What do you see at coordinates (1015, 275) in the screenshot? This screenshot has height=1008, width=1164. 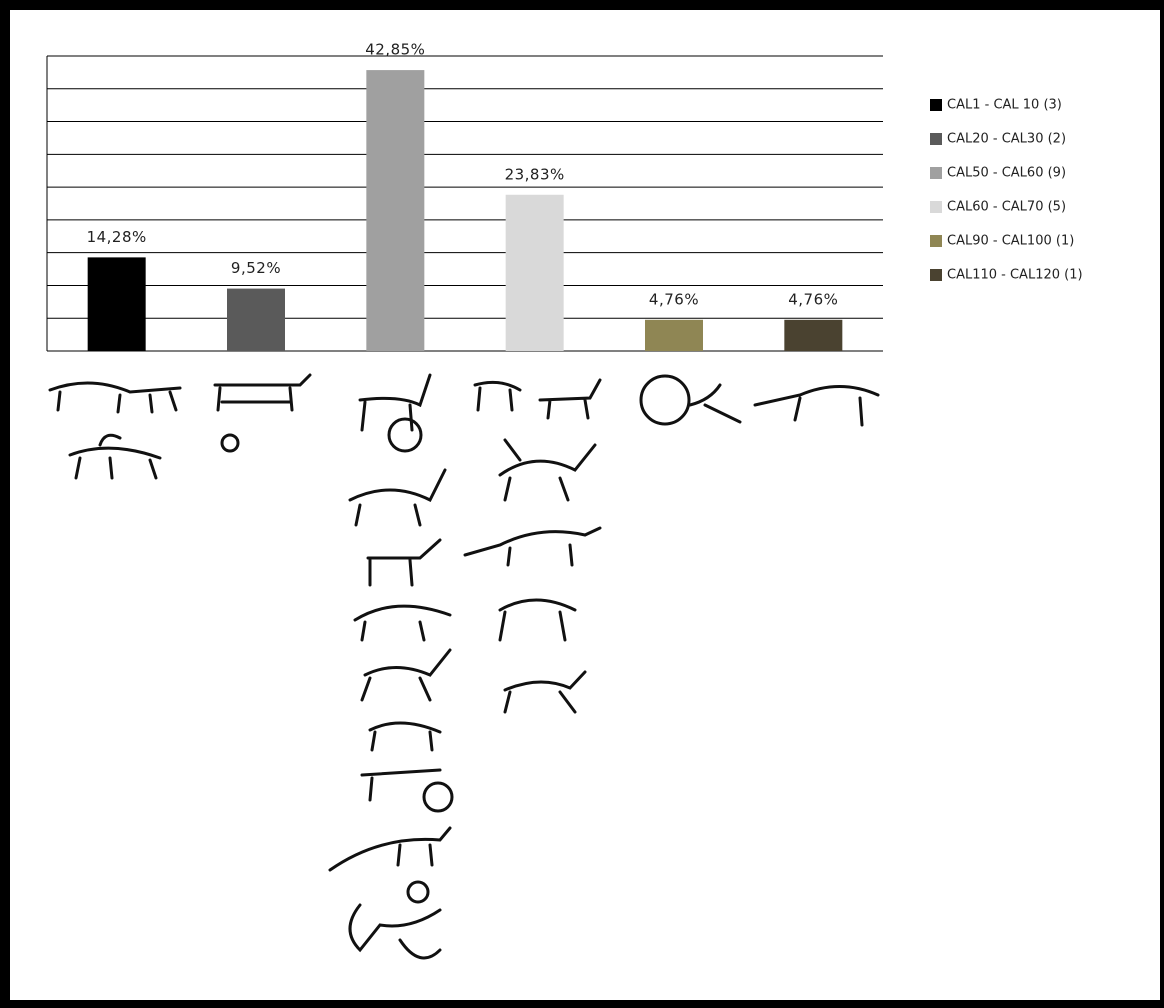 I see `legend-label: CAL110 - CAL120 (1)` at bounding box center [1015, 275].